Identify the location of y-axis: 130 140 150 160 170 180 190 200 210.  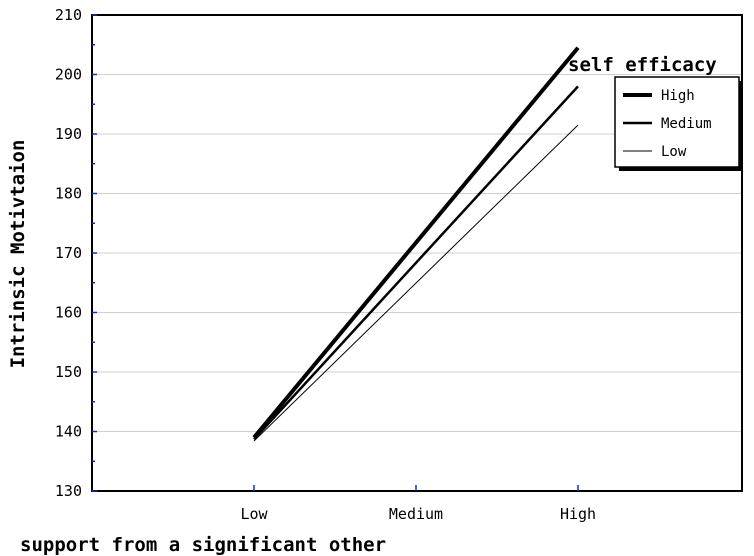
(76, 253).